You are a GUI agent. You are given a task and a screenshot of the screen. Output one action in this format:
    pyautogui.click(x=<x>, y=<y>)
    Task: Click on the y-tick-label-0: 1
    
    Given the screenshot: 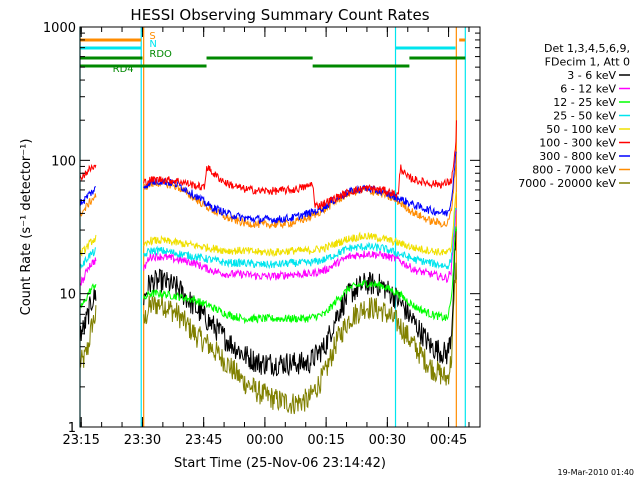 What is the action you would take?
    pyautogui.click(x=72, y=428)
    